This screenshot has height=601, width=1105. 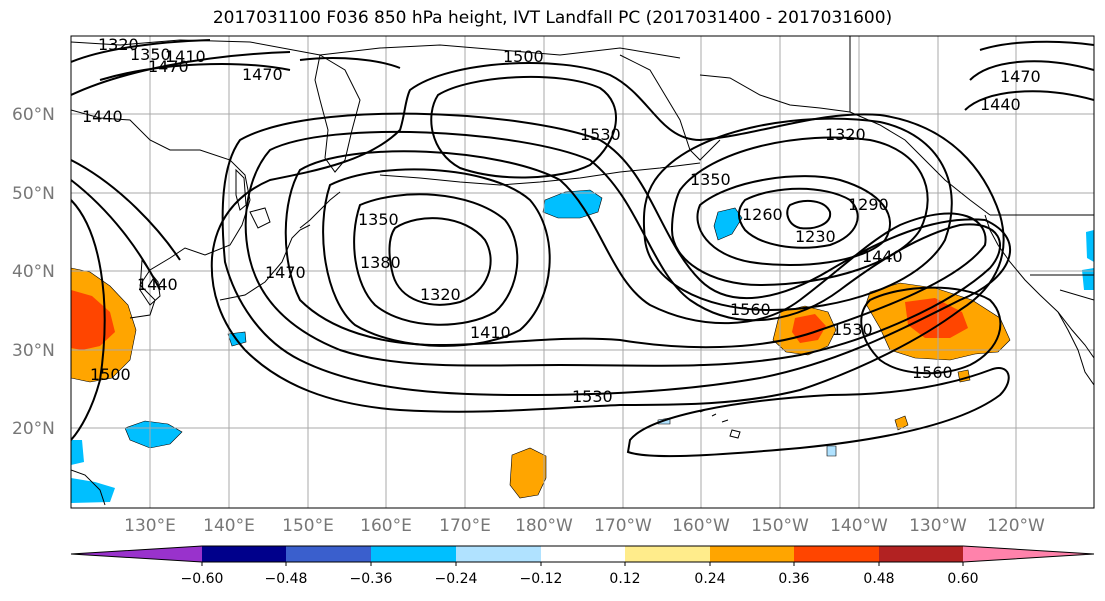 I want to click on contour-1350-east, so click(x=797, y=214).